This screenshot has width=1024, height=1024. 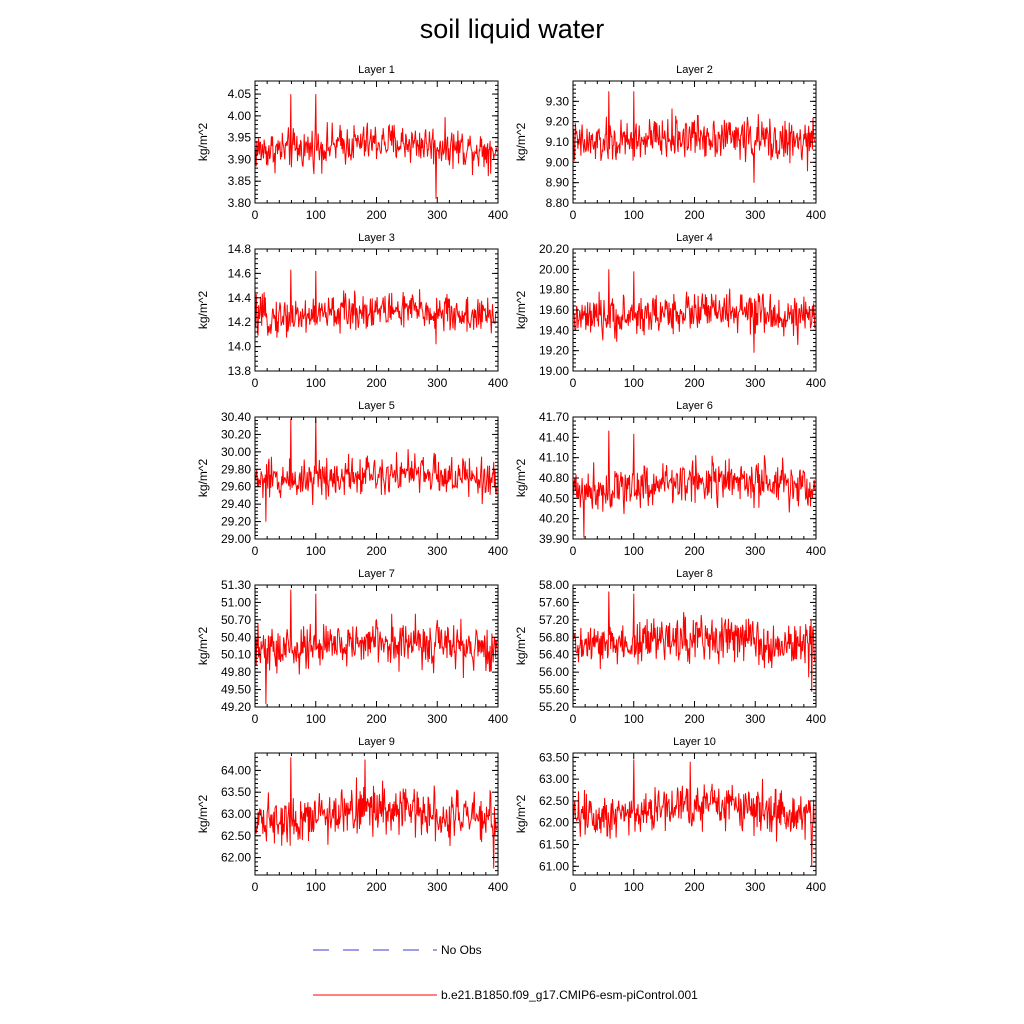 What do you see at coordinates (236, 539) in the screenshot?
I see `panel-5-ytick-label: 29.00` at bounding box center [236, 539].